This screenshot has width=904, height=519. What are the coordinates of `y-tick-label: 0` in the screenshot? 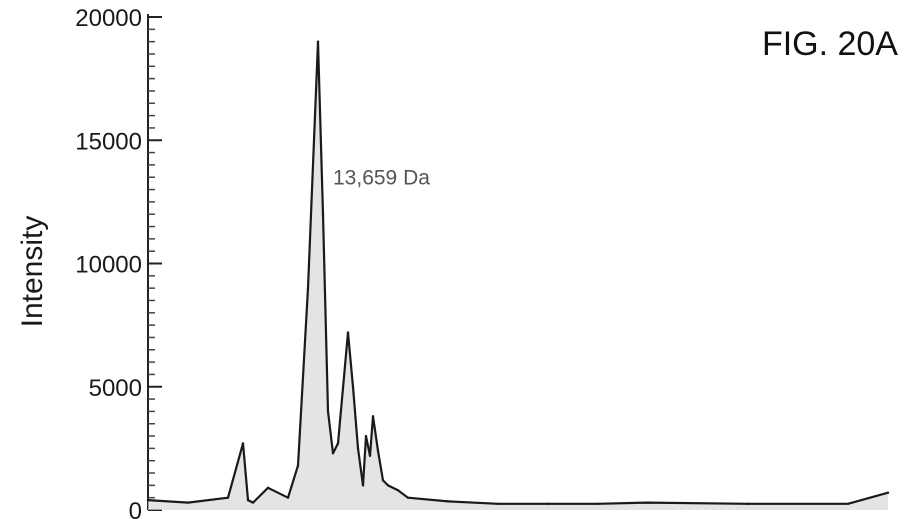 It's located at (135, 508).